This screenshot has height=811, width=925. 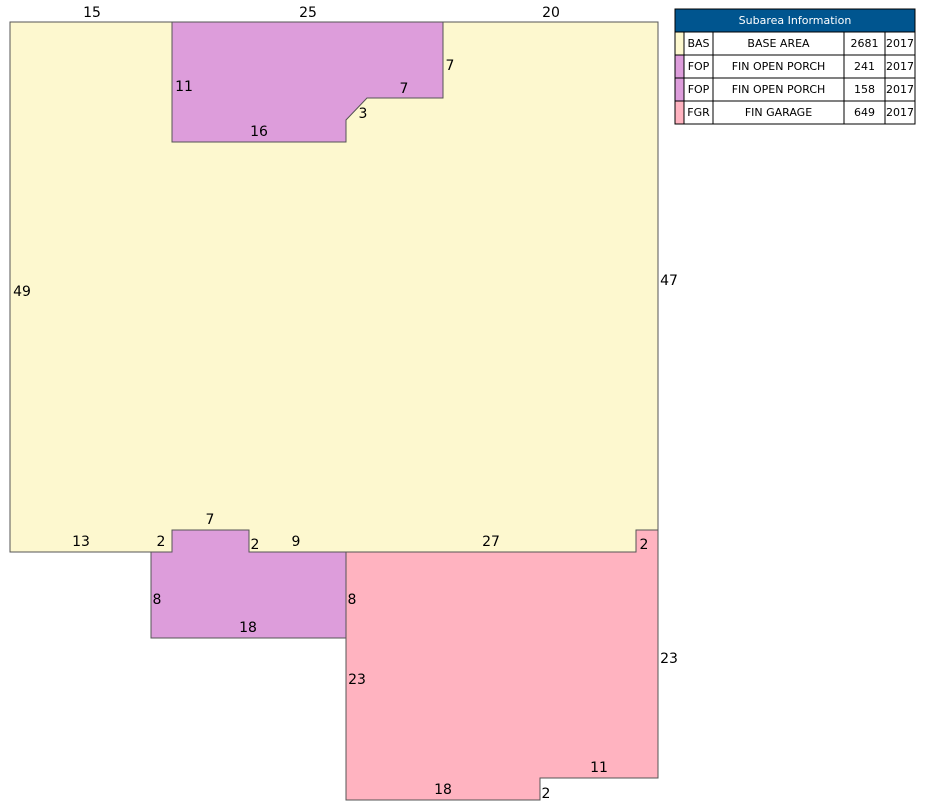 What do you see at coordinates (669, 281) in the screenshot?
I see `dimension-label: 47` at bounding box center [669, 281].